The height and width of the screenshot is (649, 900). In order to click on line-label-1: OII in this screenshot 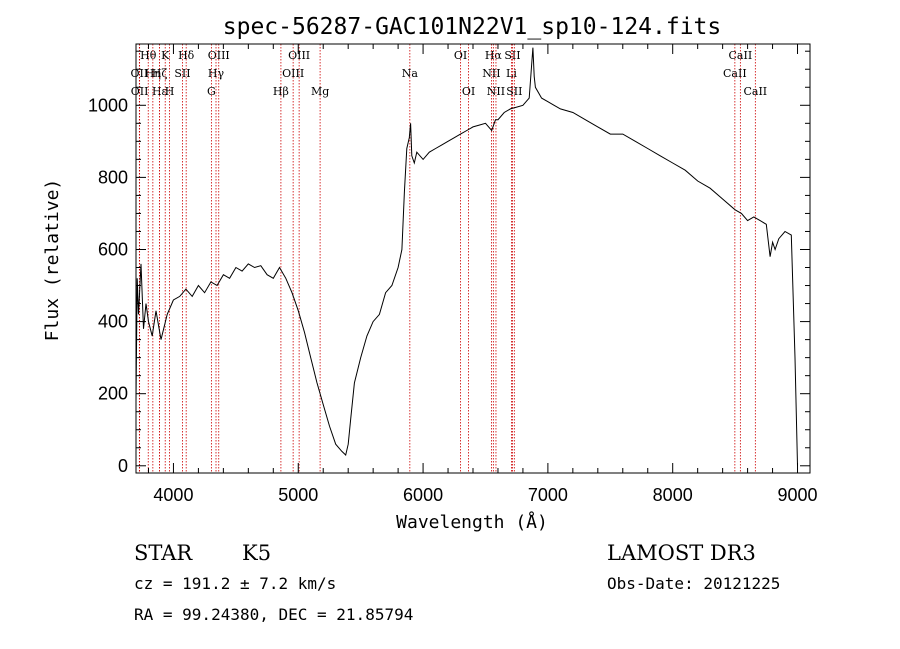, I will do `click(140, 73)`.